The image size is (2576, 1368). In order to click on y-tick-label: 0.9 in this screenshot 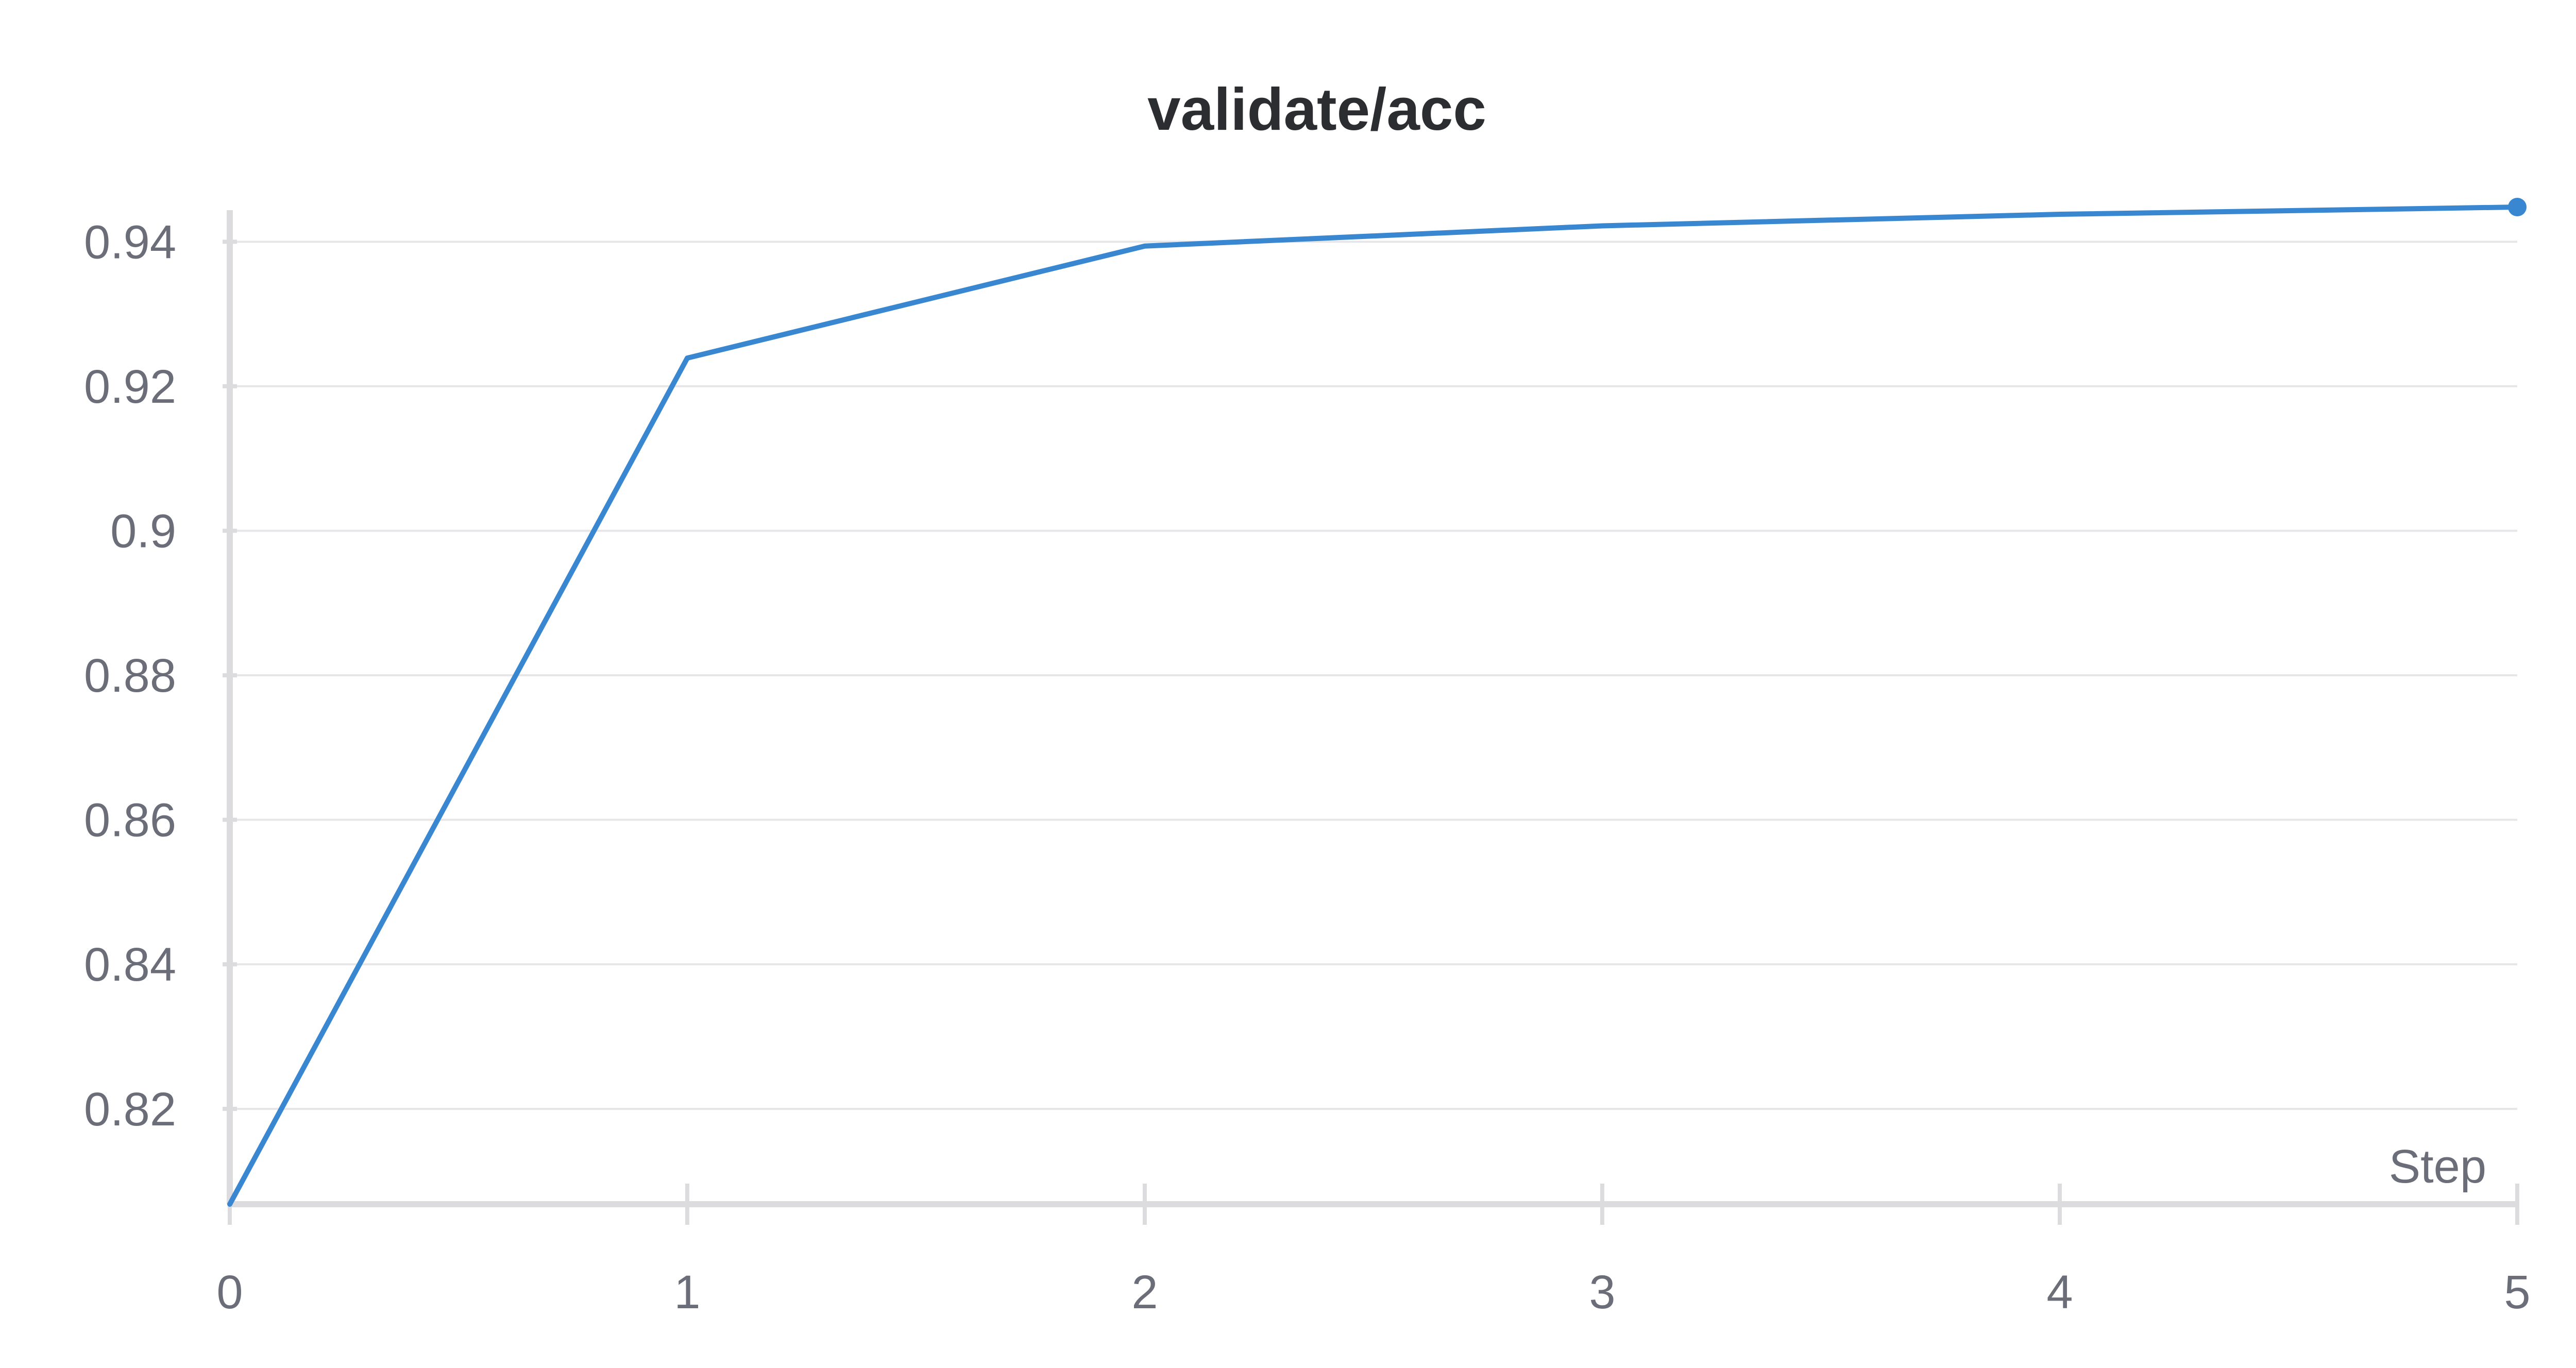, I will do `click(143, 531)`.